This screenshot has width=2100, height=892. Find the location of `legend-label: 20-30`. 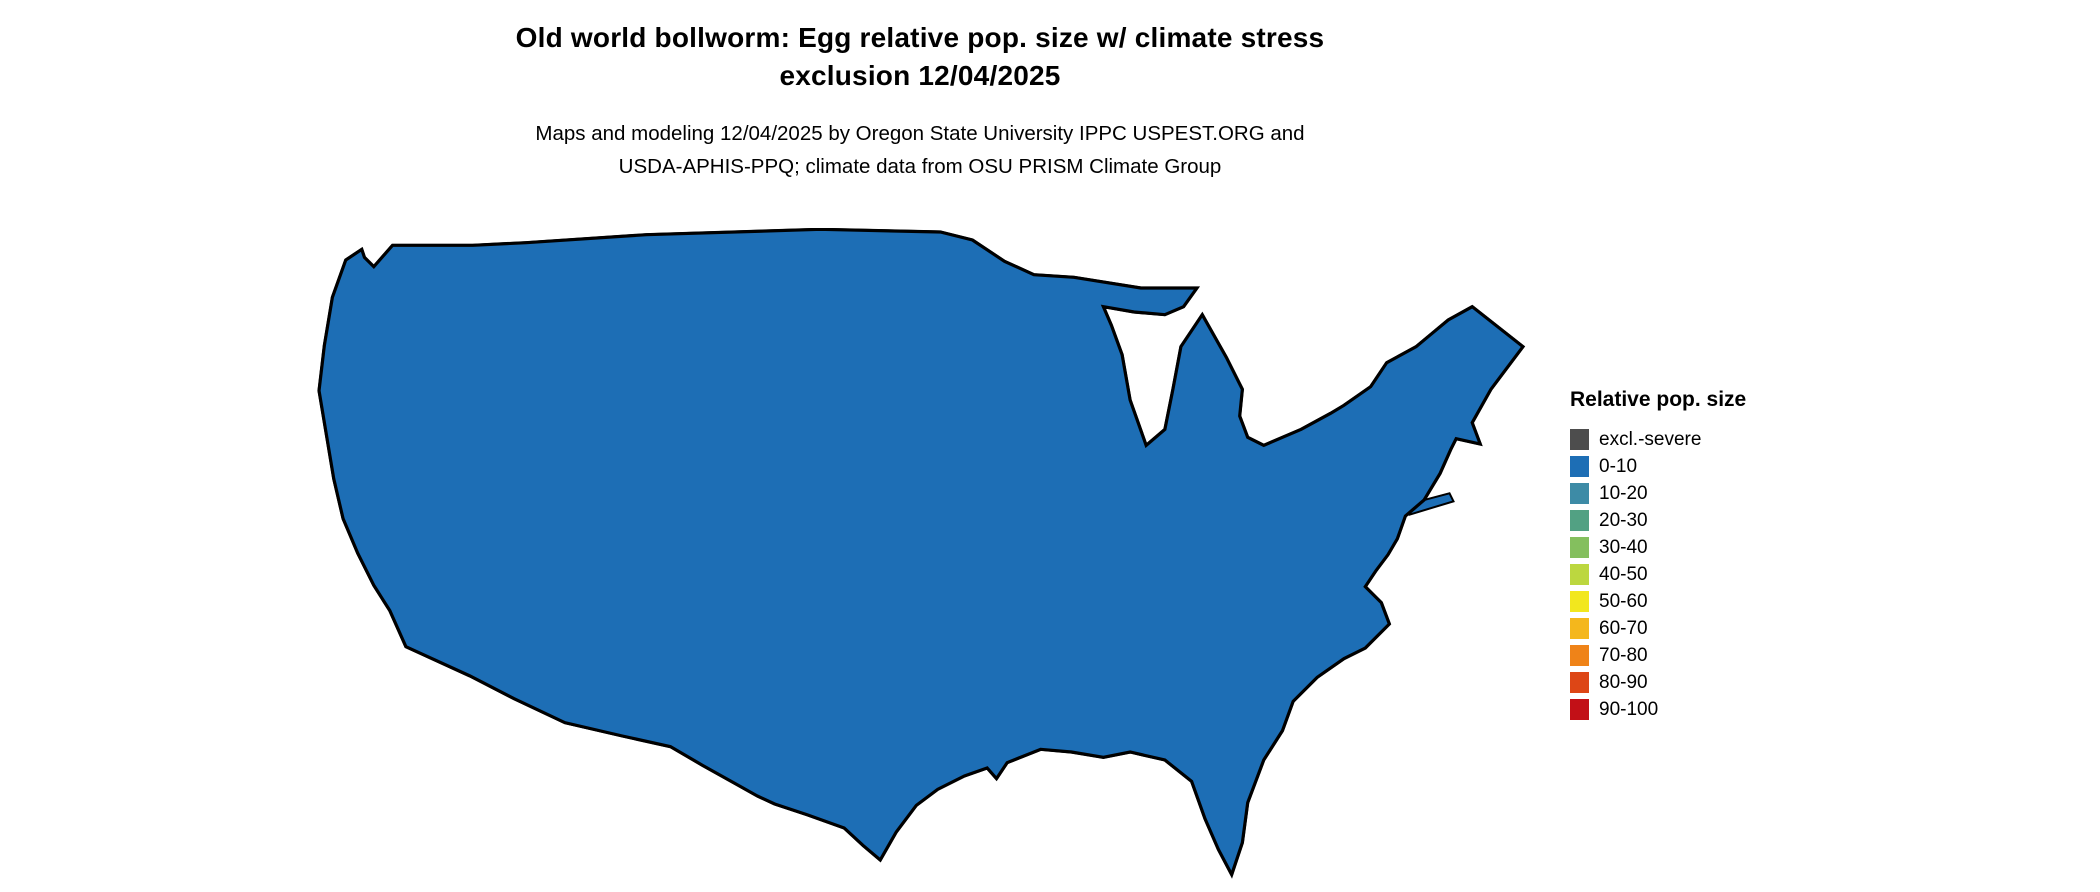

legend-label: 20-30 is located at coordinates (1623, 520).